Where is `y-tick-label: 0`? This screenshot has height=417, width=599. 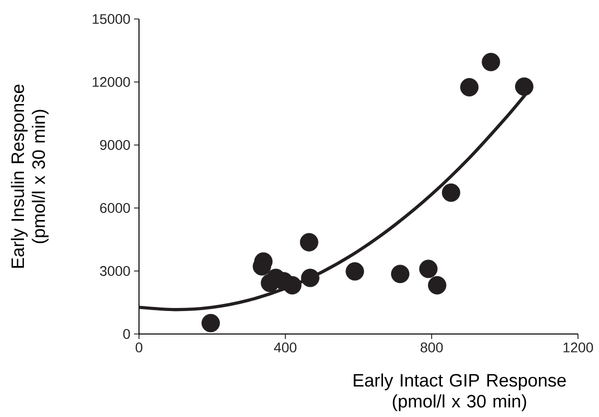 y-tick-label: 0 is located at coordinates (126, 334).